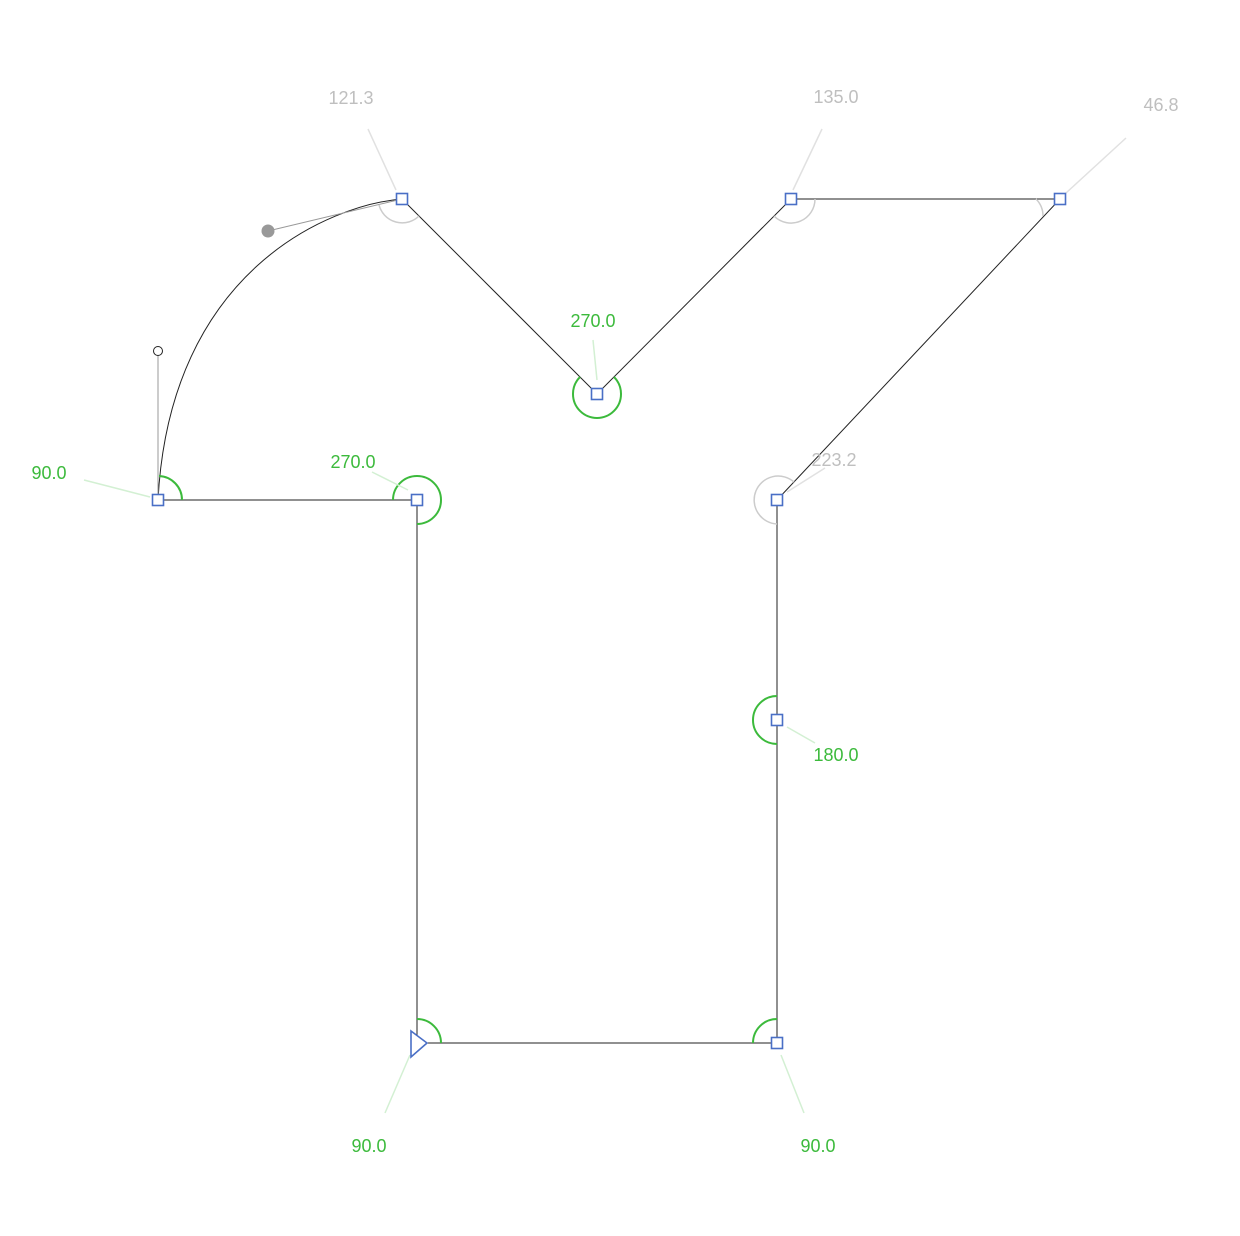  What do you see at coordinates (794, 211) in the screenshot?
I see `angle-arc-top-mid-right` at bounding box center [794, 211].